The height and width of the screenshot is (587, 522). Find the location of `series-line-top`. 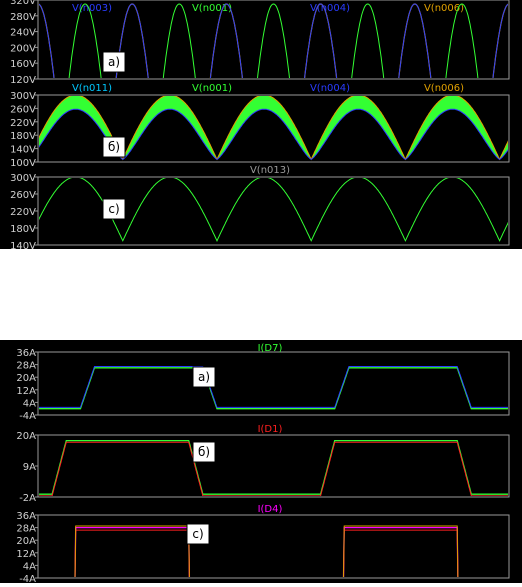

series-line-top is located at coordinates (266, 551).